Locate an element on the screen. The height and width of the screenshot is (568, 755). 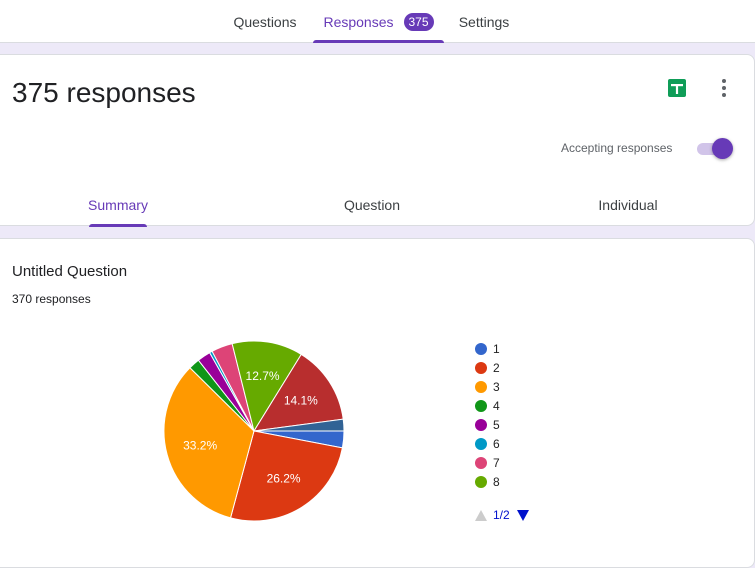
top-nav: Questions Responses 375 Settings is located at coordinates (377, 21).